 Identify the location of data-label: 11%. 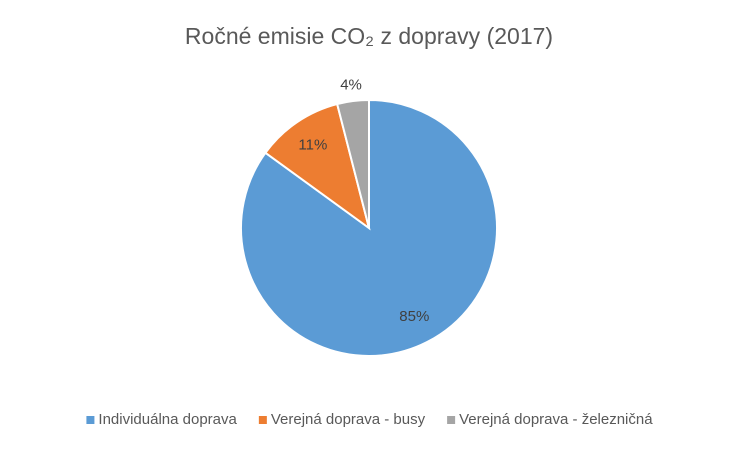
(312, 144).